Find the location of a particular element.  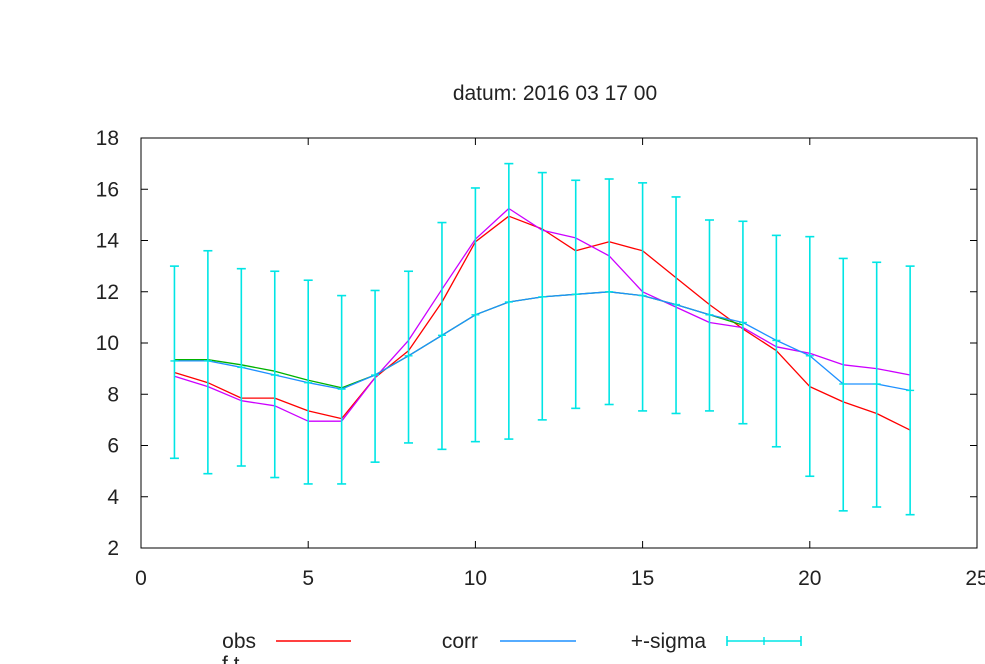

x-tick-label: 15 is located at coordinates (642, 578).